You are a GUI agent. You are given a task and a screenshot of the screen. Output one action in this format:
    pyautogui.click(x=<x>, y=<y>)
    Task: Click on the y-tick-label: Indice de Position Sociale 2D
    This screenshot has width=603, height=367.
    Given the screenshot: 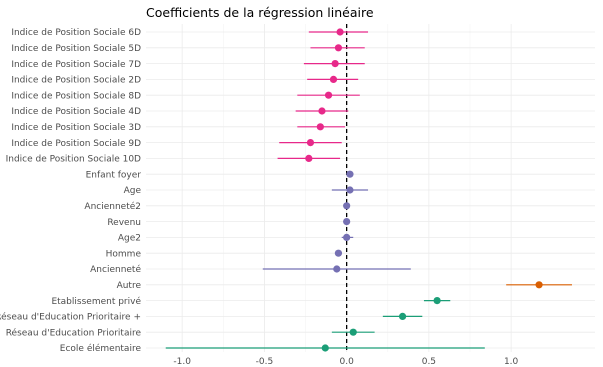 What is the action you would take?
    pyautogui.click(x=76, y=81)
    